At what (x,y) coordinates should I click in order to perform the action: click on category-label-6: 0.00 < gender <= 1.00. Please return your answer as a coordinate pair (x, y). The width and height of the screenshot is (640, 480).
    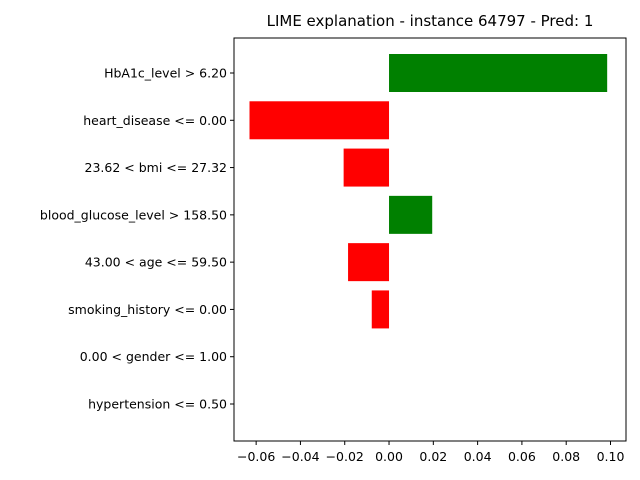
    Looking at the image, I should click on (153, 356).